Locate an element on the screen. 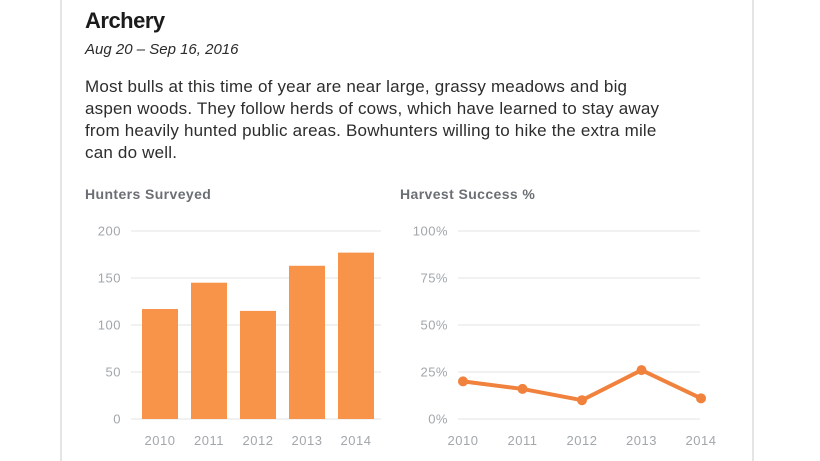 Image resolution: width=820 pixels, height=461 pixels. bar-2012 is located at coordinates (258, 364).